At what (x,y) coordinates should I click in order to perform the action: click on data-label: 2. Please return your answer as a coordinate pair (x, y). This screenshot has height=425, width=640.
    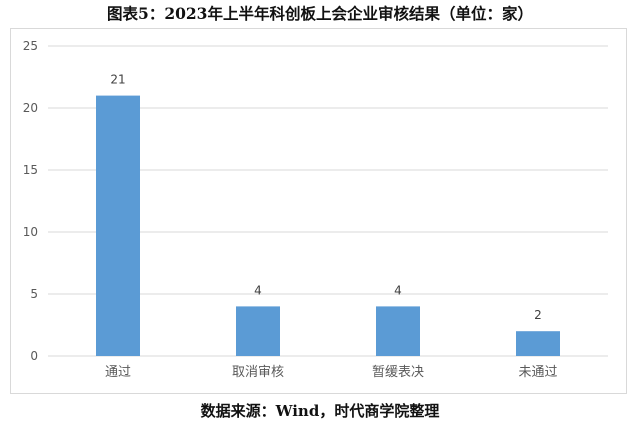
    Looking at the image, I should click on (538, 315).